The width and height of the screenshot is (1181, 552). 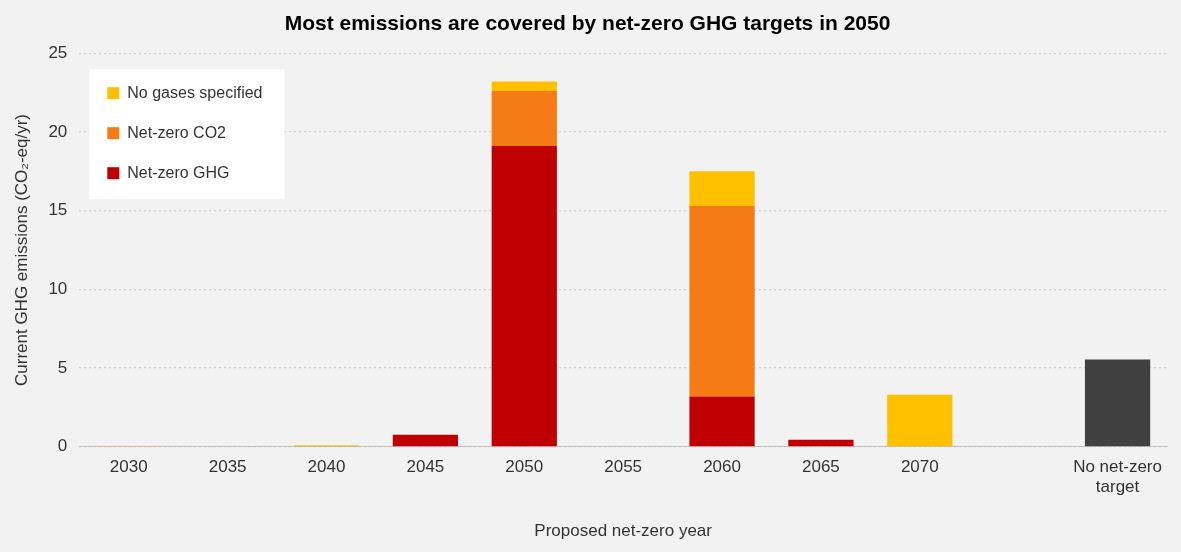 What do you see at coordinates (587, 23) in the screenshot?
I see `chart-title: Most emissions are covered by net-zero GHG targets in 2050` at bounding box center [587, 23].